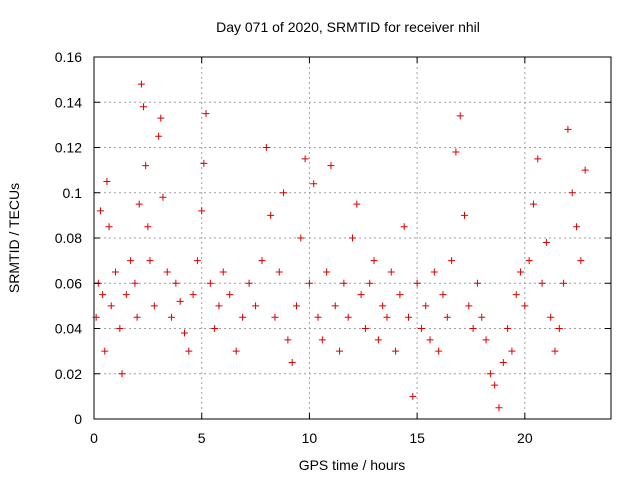 This screenshot has height=480, width=640. I want to click on x-tick-label: 20, so click(525, 438).